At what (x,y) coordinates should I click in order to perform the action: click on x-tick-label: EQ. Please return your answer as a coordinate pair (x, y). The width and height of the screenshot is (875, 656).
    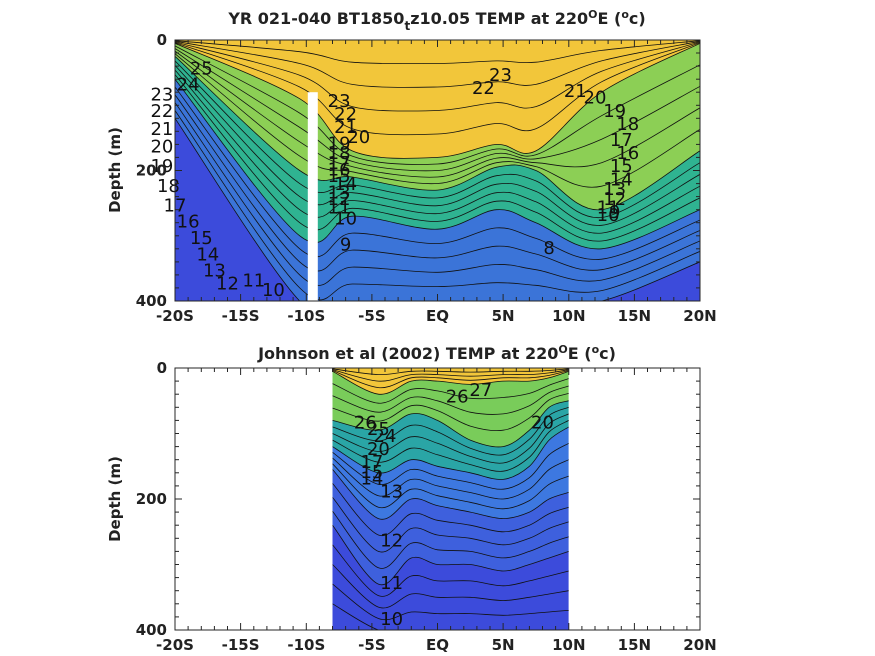
    Looking at the image, I should click on (437, 645).